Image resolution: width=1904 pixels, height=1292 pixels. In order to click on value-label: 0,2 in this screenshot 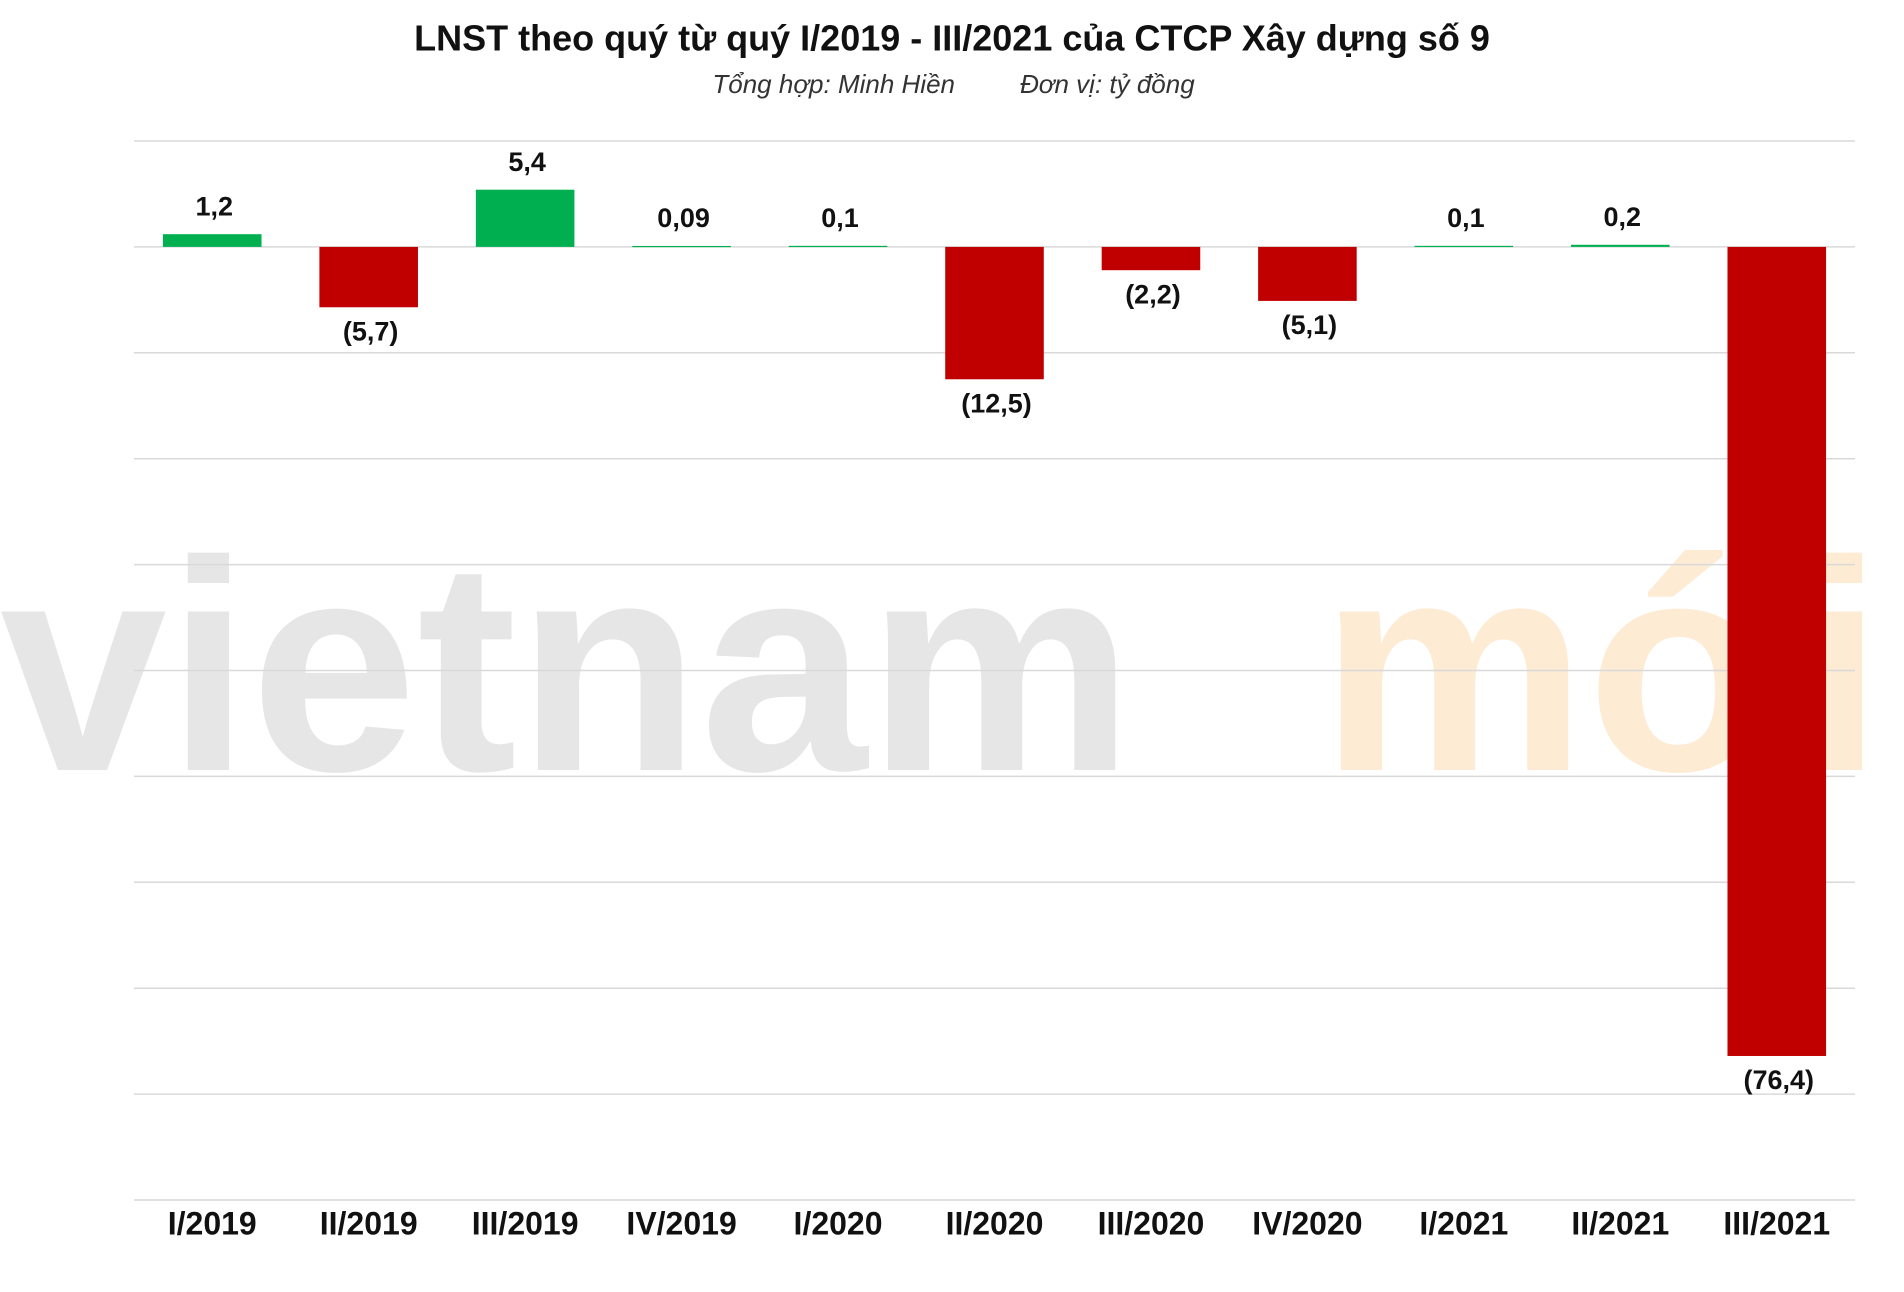, I will do `click(1623, 217)`.